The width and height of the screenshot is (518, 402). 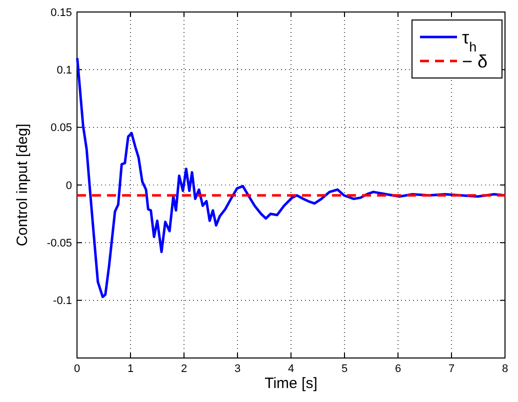 What do you see at coordinates (344, 369) in the screenshot?
I see `x-tick-label: 5` at bounding box center [344, 369].